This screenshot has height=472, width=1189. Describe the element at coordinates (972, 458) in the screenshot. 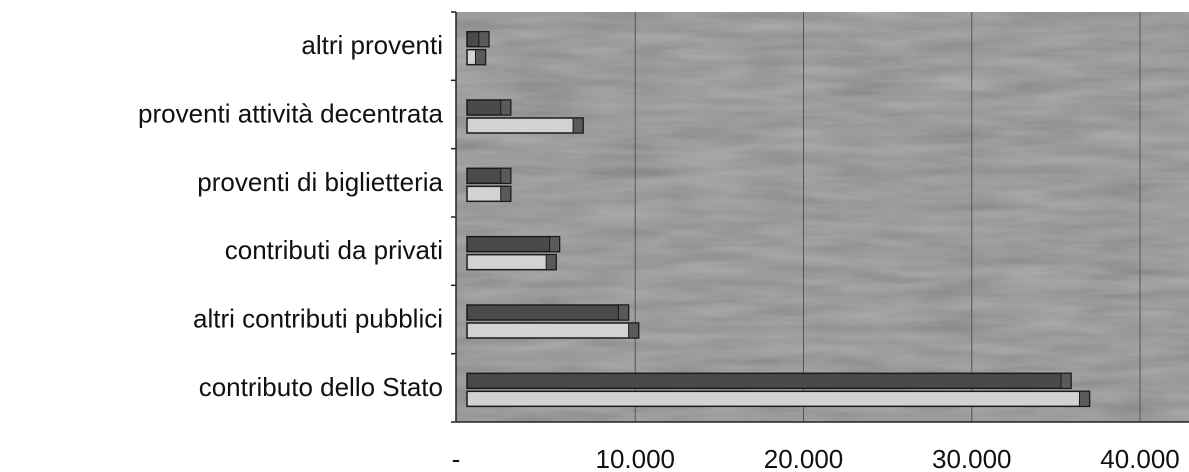

I see `x-tick-label: 30.000` at that location.